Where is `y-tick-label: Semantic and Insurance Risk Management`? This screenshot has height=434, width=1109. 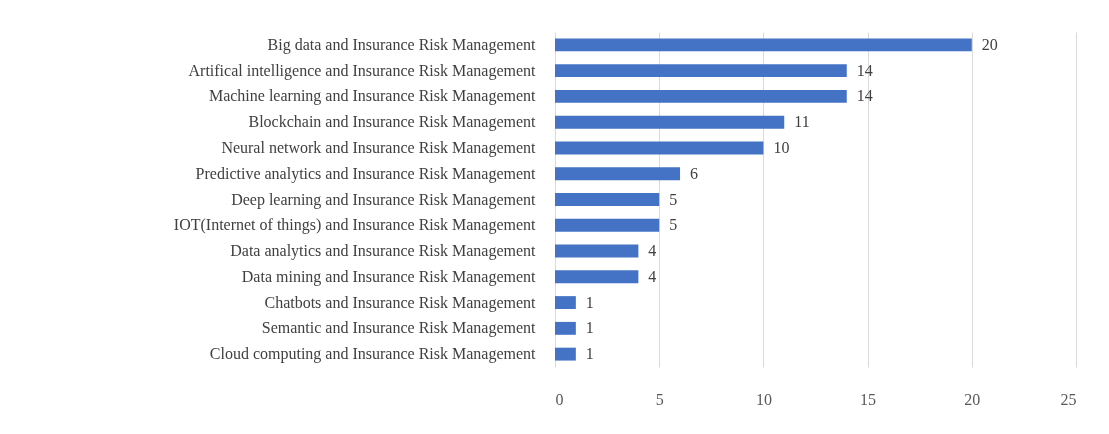 y-tick-label: Semantic and Insurance Risk Management is located at coordinates (399, 328).